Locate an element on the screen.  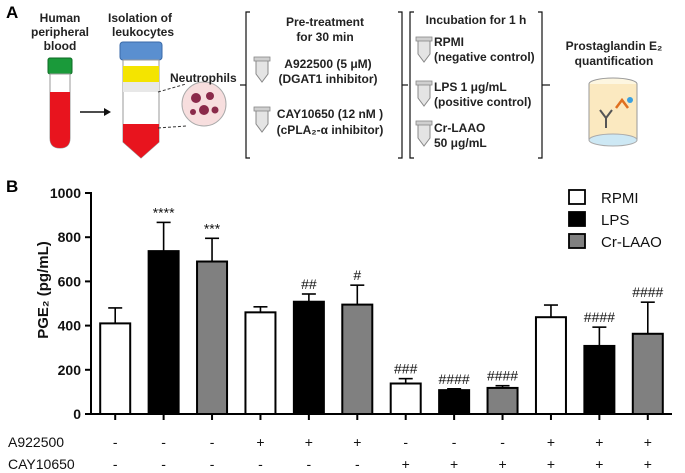
y-tick-label: 200 is located at coordinates (70, 370).